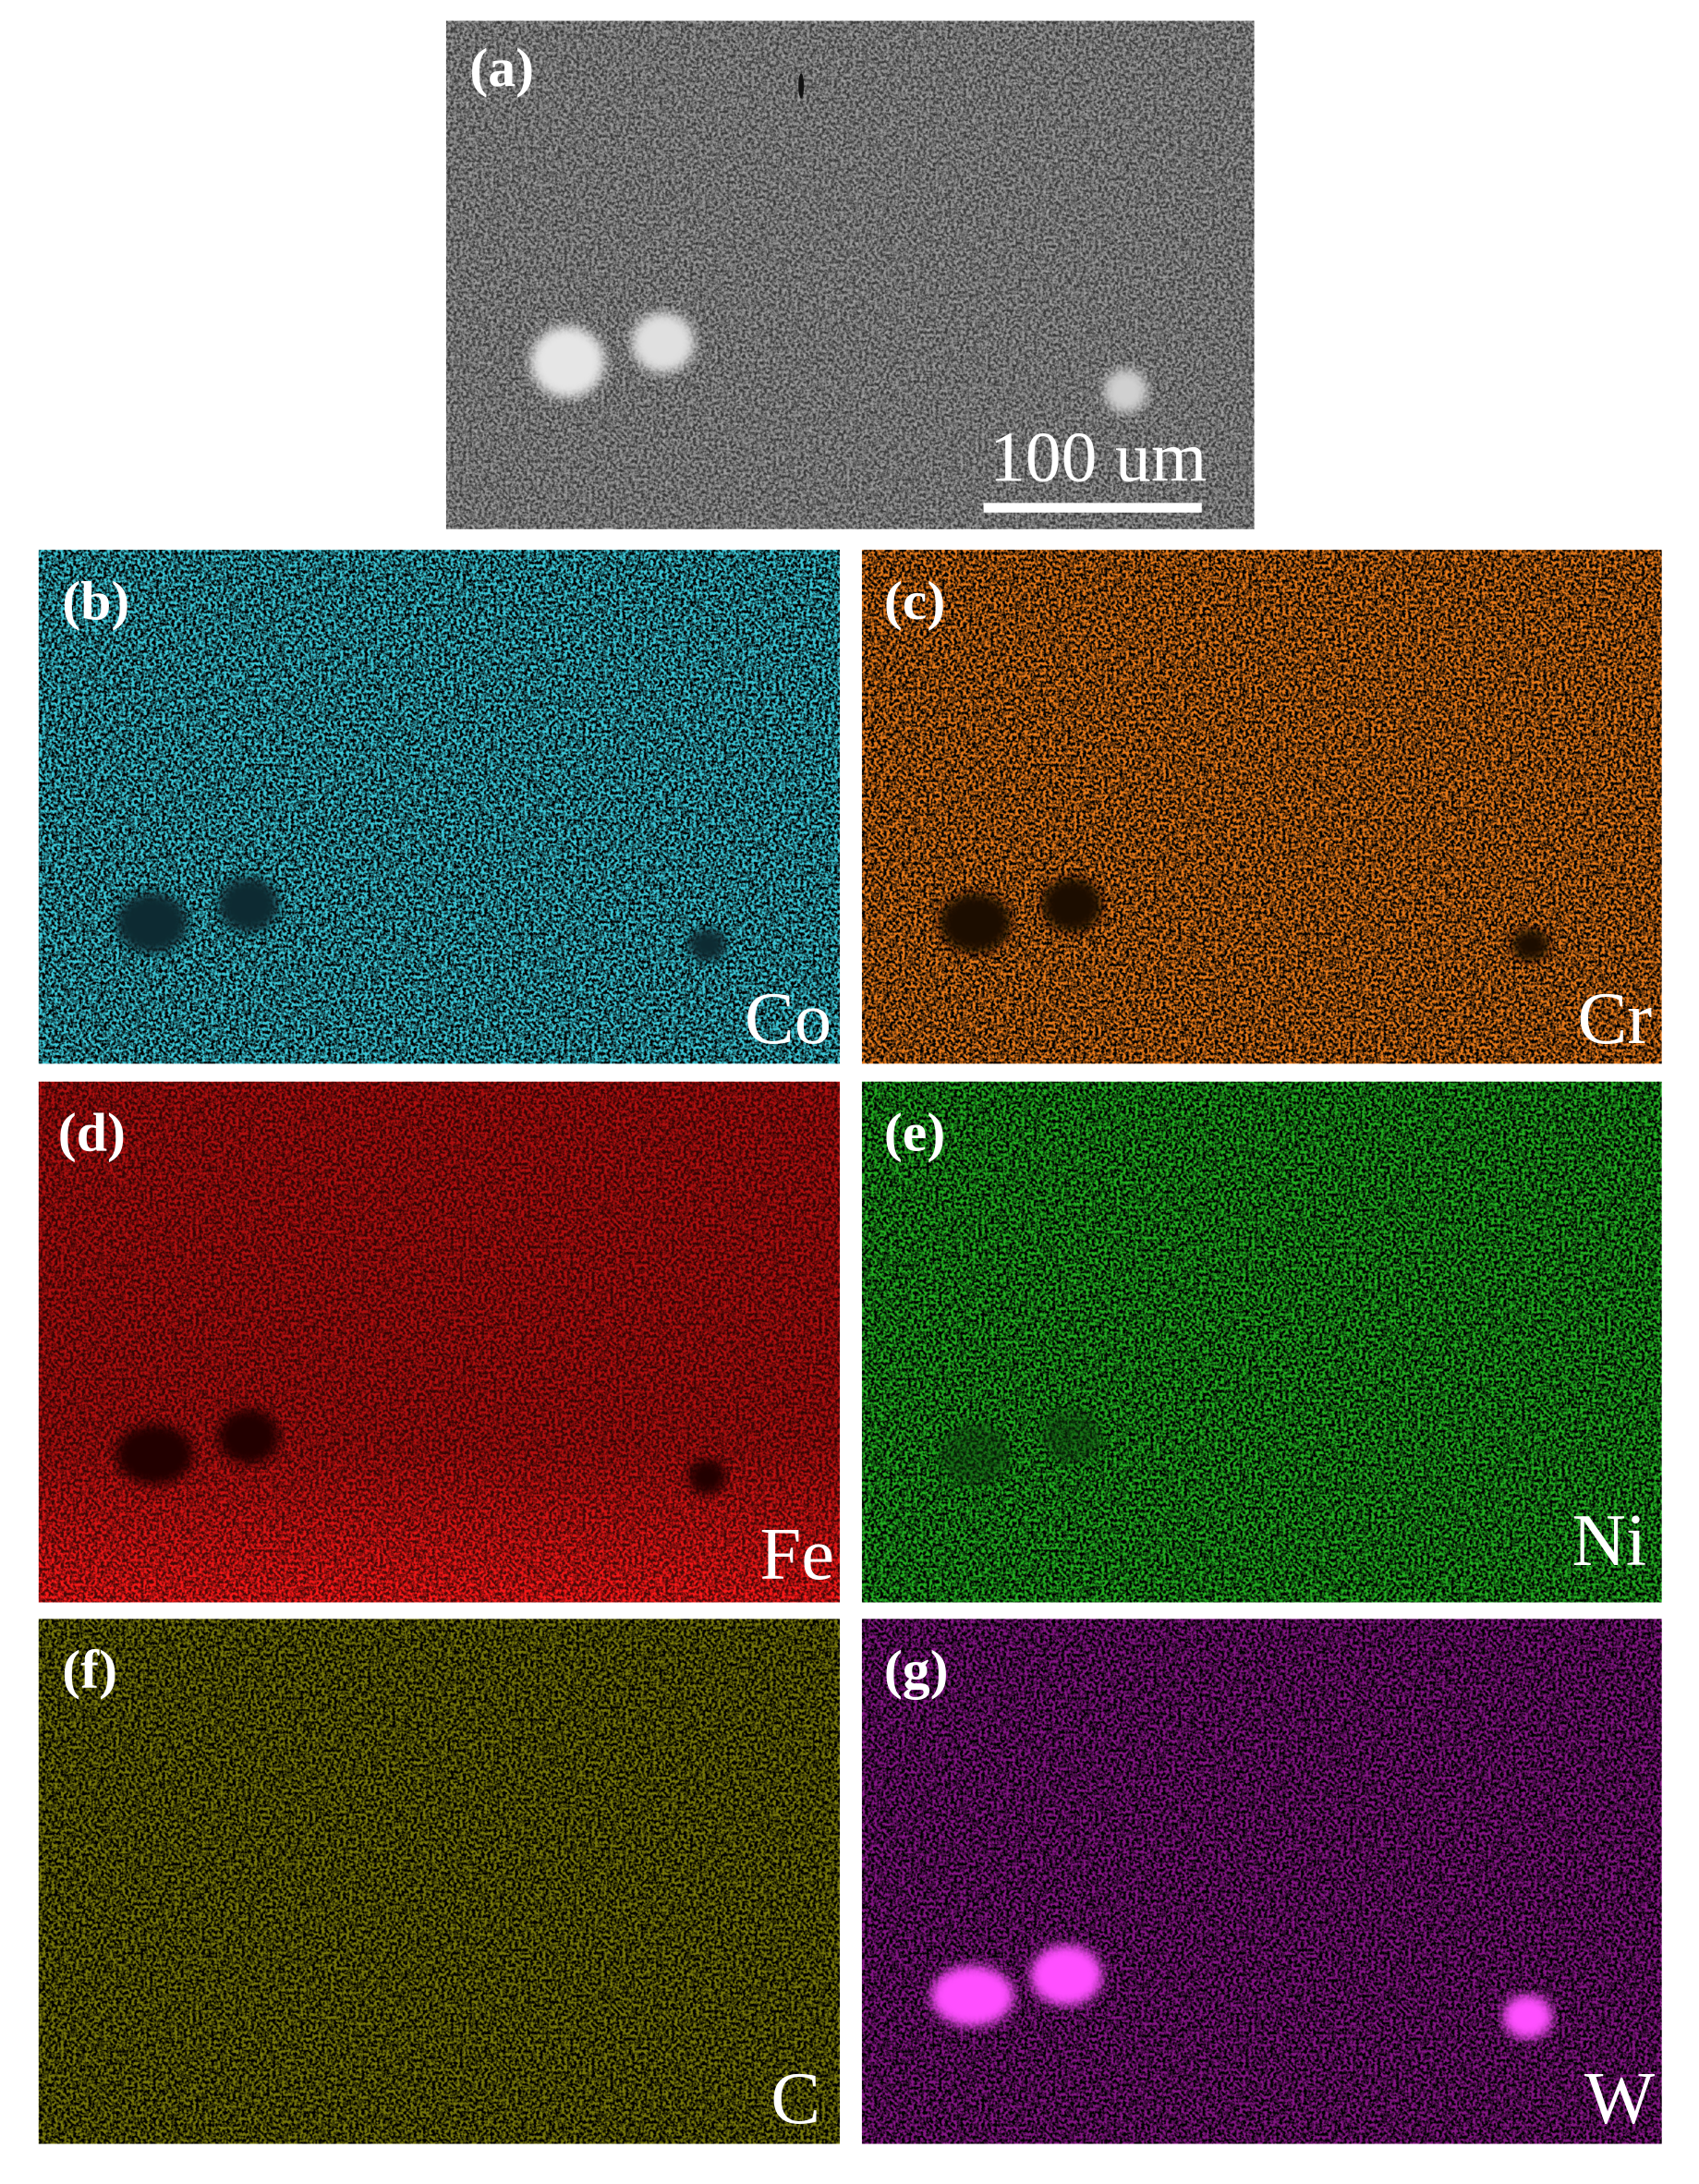 The image size is (1699, 2184). What do you see at coordinates (95, 600) in the screenshot?
I see `panel-label: (b)` at bounding box center [95, 600].